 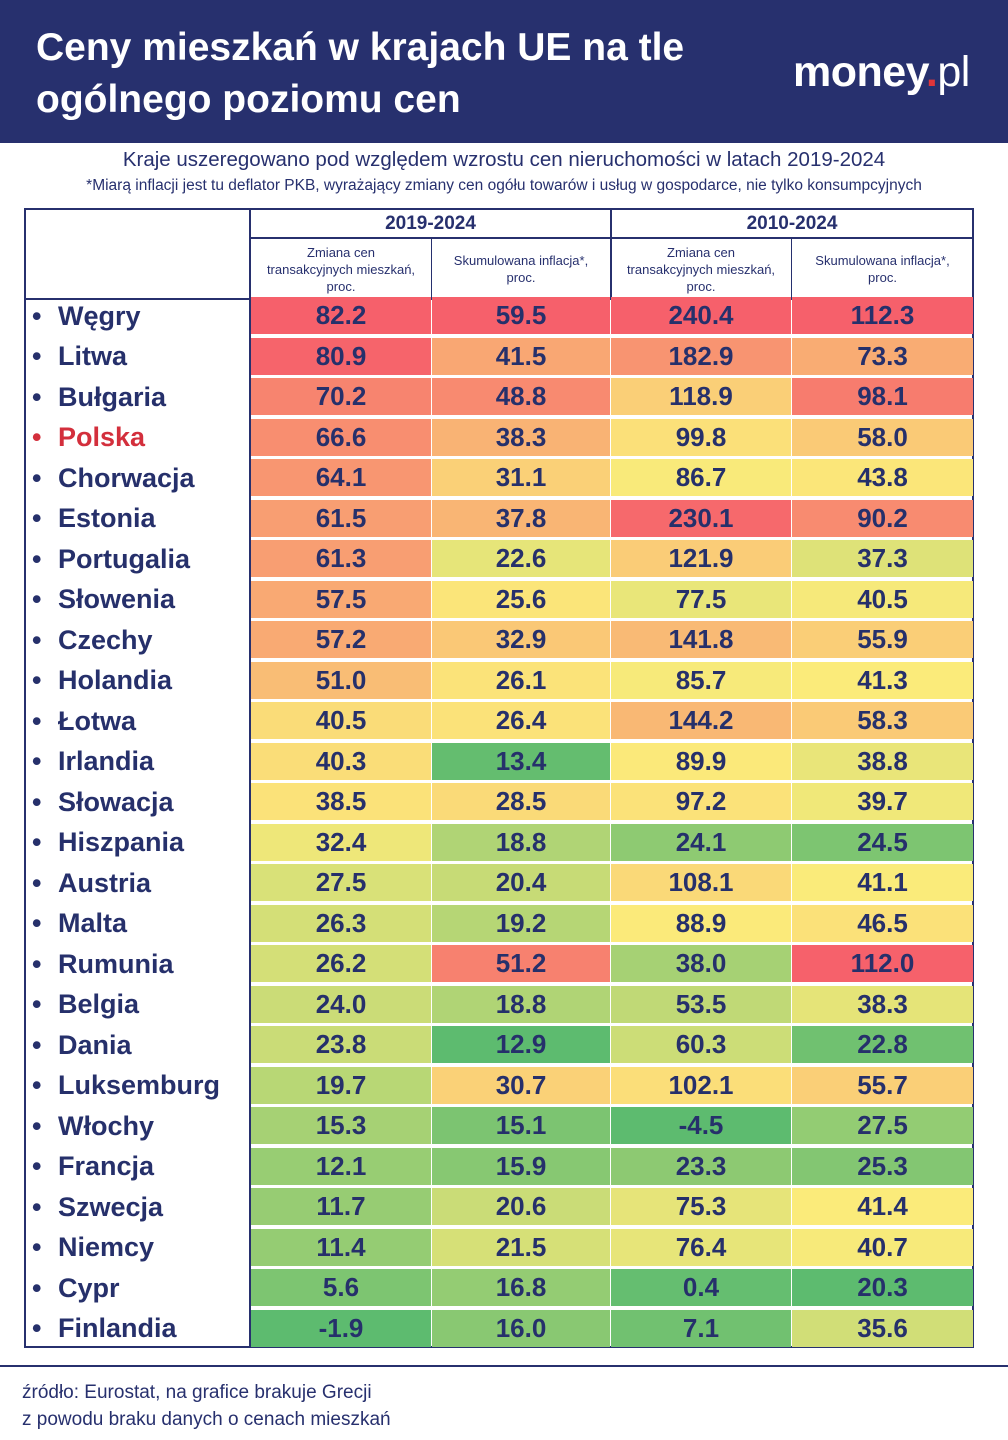 What do you see at coordinates (107, 518) in the screenshot?
I see `country-name: Estonia` at bounding box center [107, 518].